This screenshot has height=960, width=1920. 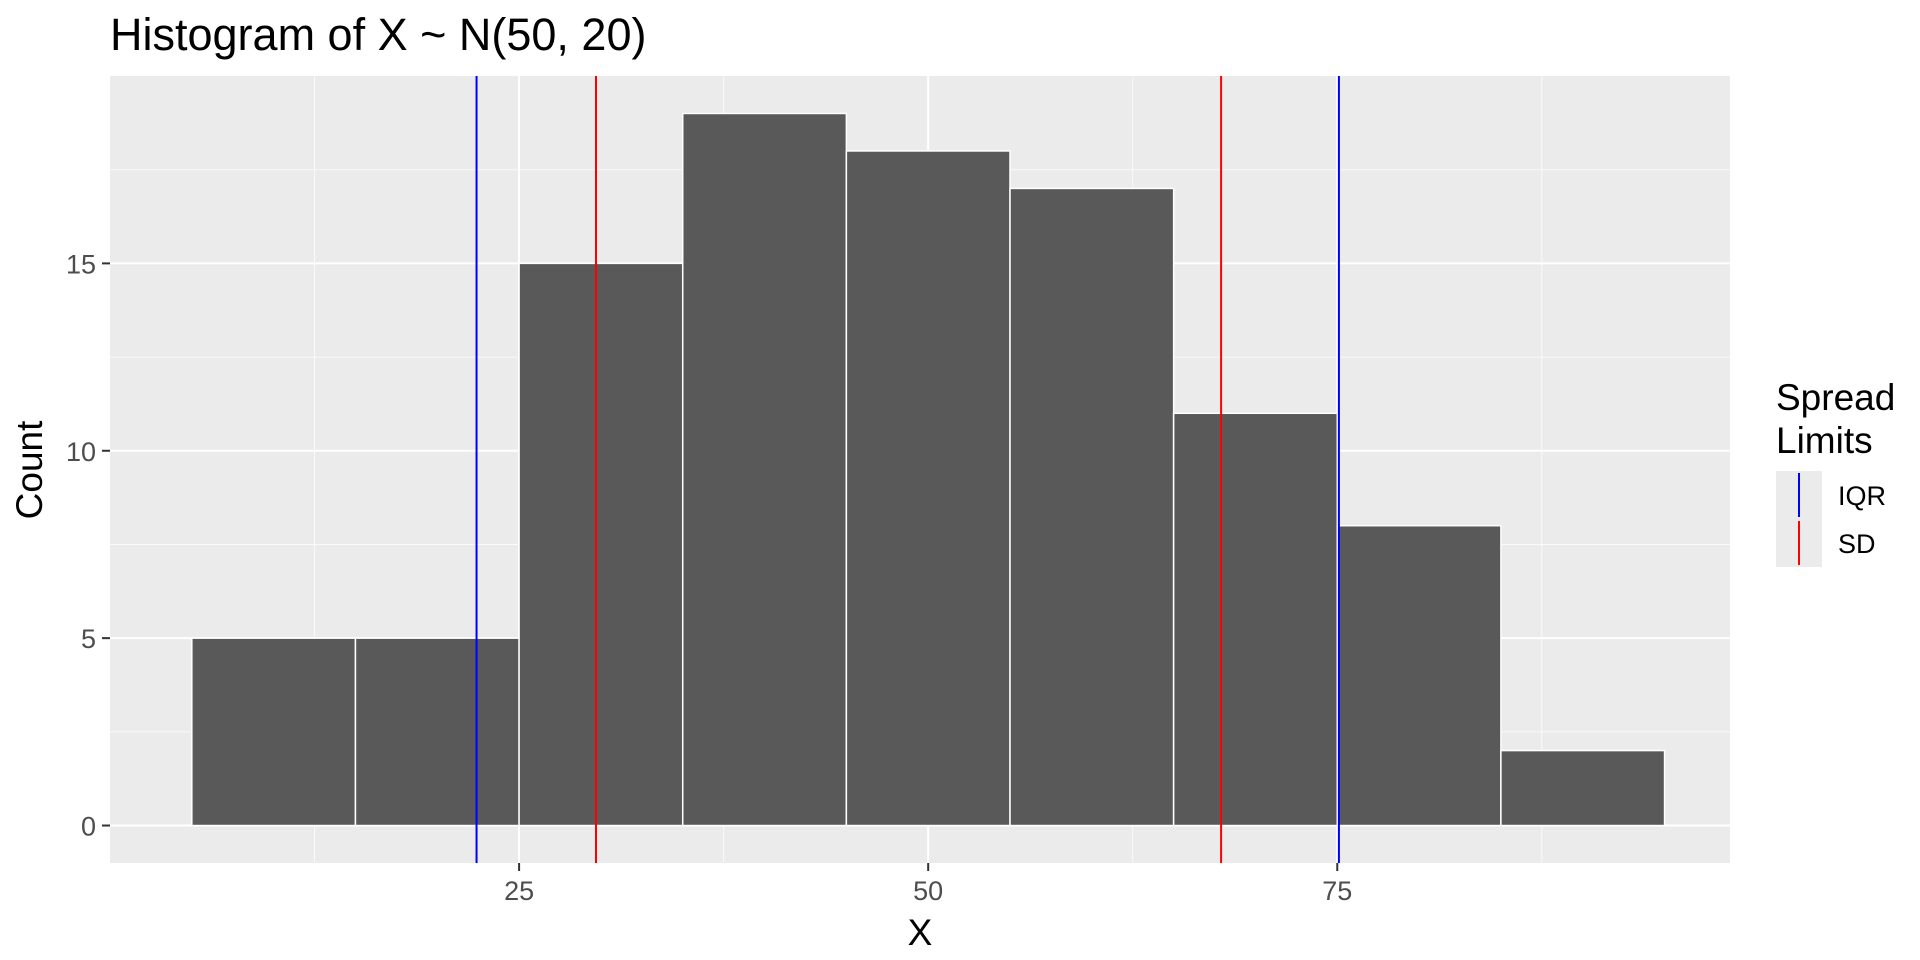 I want to click on x-axis-title: X, so click(x=920, y=932).